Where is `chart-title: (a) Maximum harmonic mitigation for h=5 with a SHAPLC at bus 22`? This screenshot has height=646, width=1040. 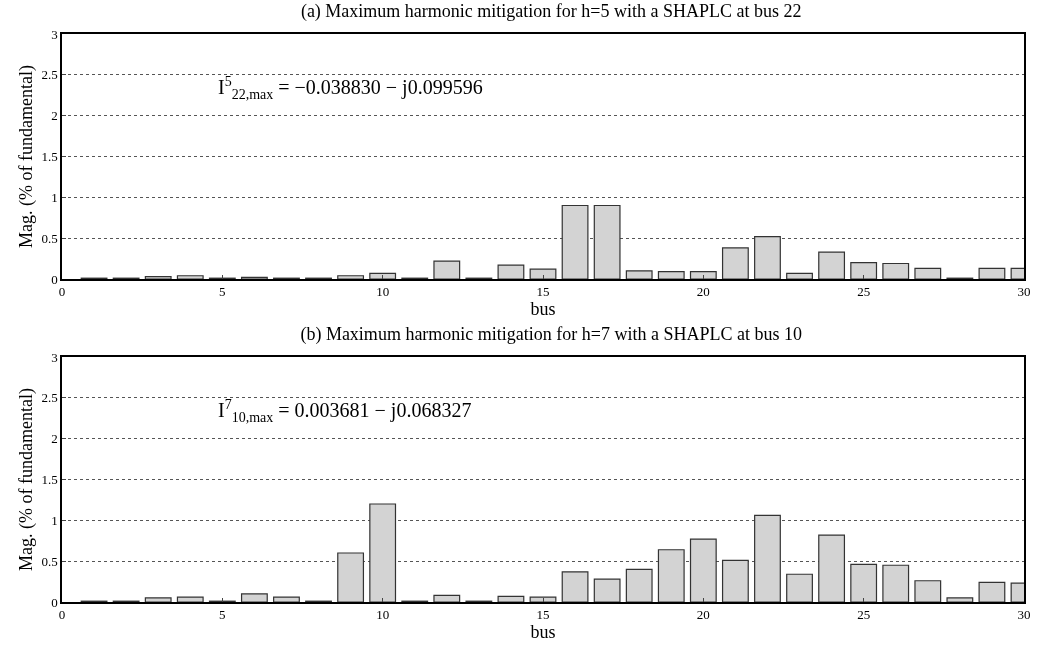
chart-title: (a) Maximum harmonic mitigation for h=5 with a SHAPLC at bus 22 is located at coordinates (551, 12).